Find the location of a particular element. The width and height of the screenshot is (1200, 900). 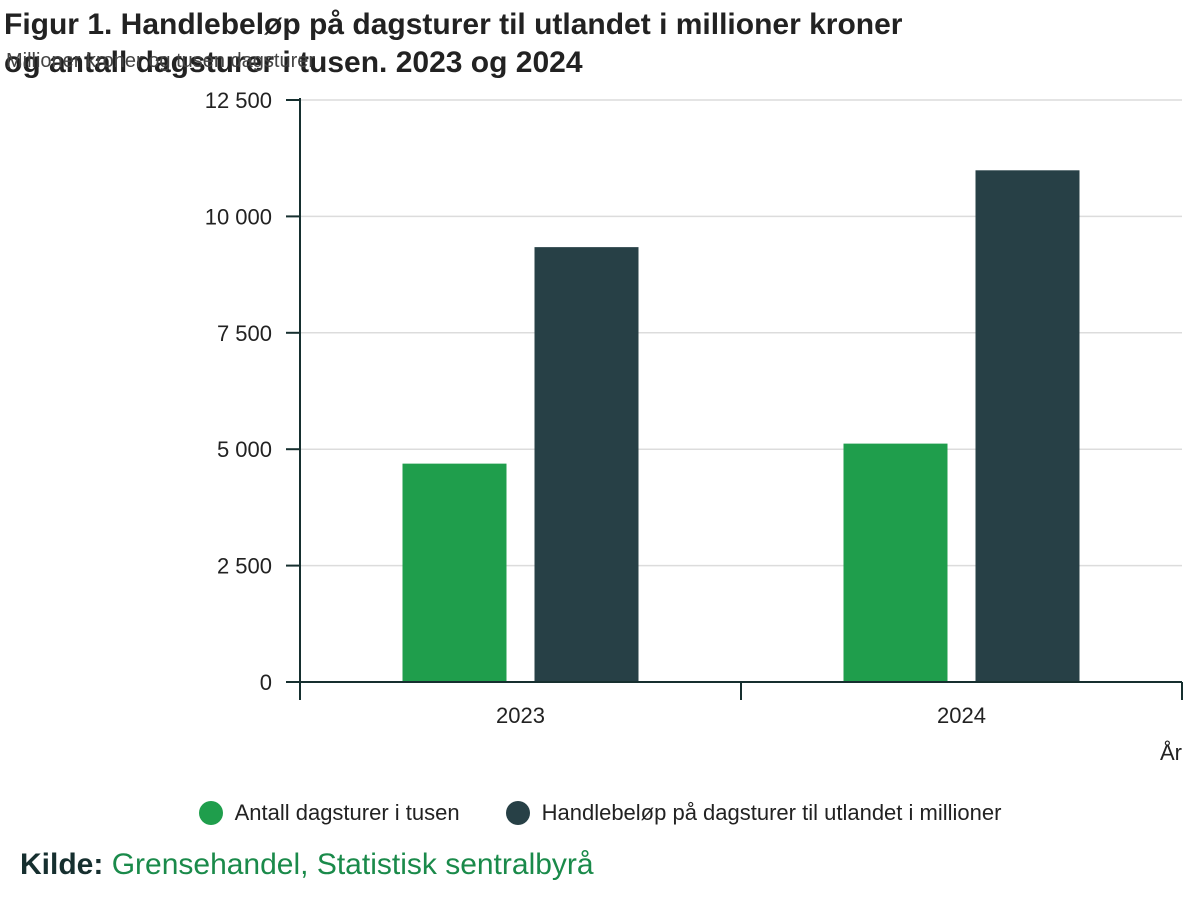

y-tick-label: 12 500 is located at coordinates (238, 100).